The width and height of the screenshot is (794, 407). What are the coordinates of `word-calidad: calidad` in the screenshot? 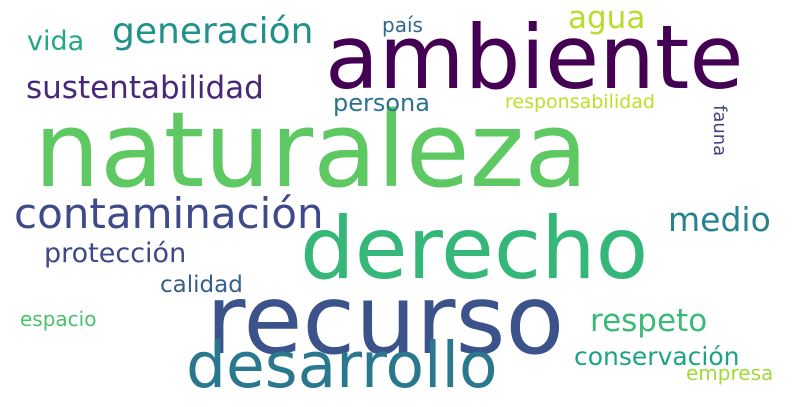 It's located at (201, 285).